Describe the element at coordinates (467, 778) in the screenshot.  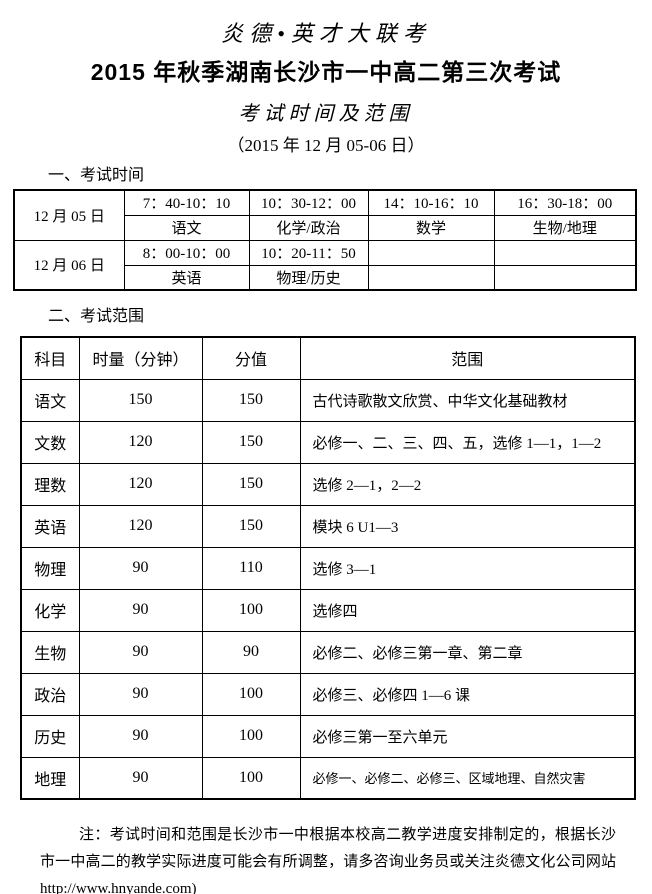
I see `range-cell: 必修一、必修二、必修三、区域地理、自然灾害` at that location.